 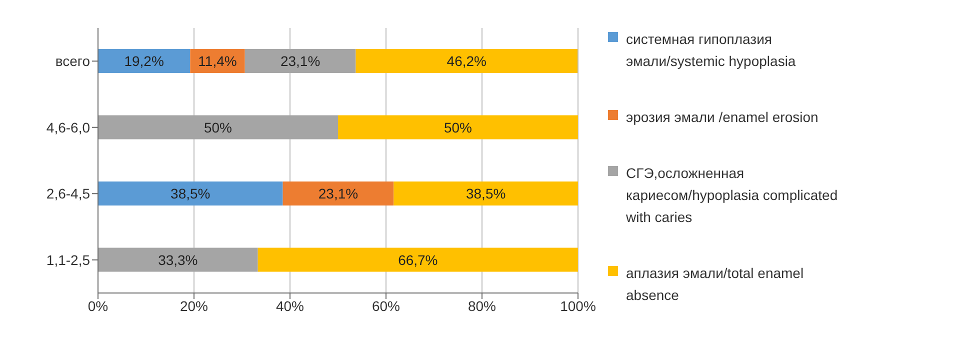 I want to click on y-tick-label: всего, so click(x=72, y=61).